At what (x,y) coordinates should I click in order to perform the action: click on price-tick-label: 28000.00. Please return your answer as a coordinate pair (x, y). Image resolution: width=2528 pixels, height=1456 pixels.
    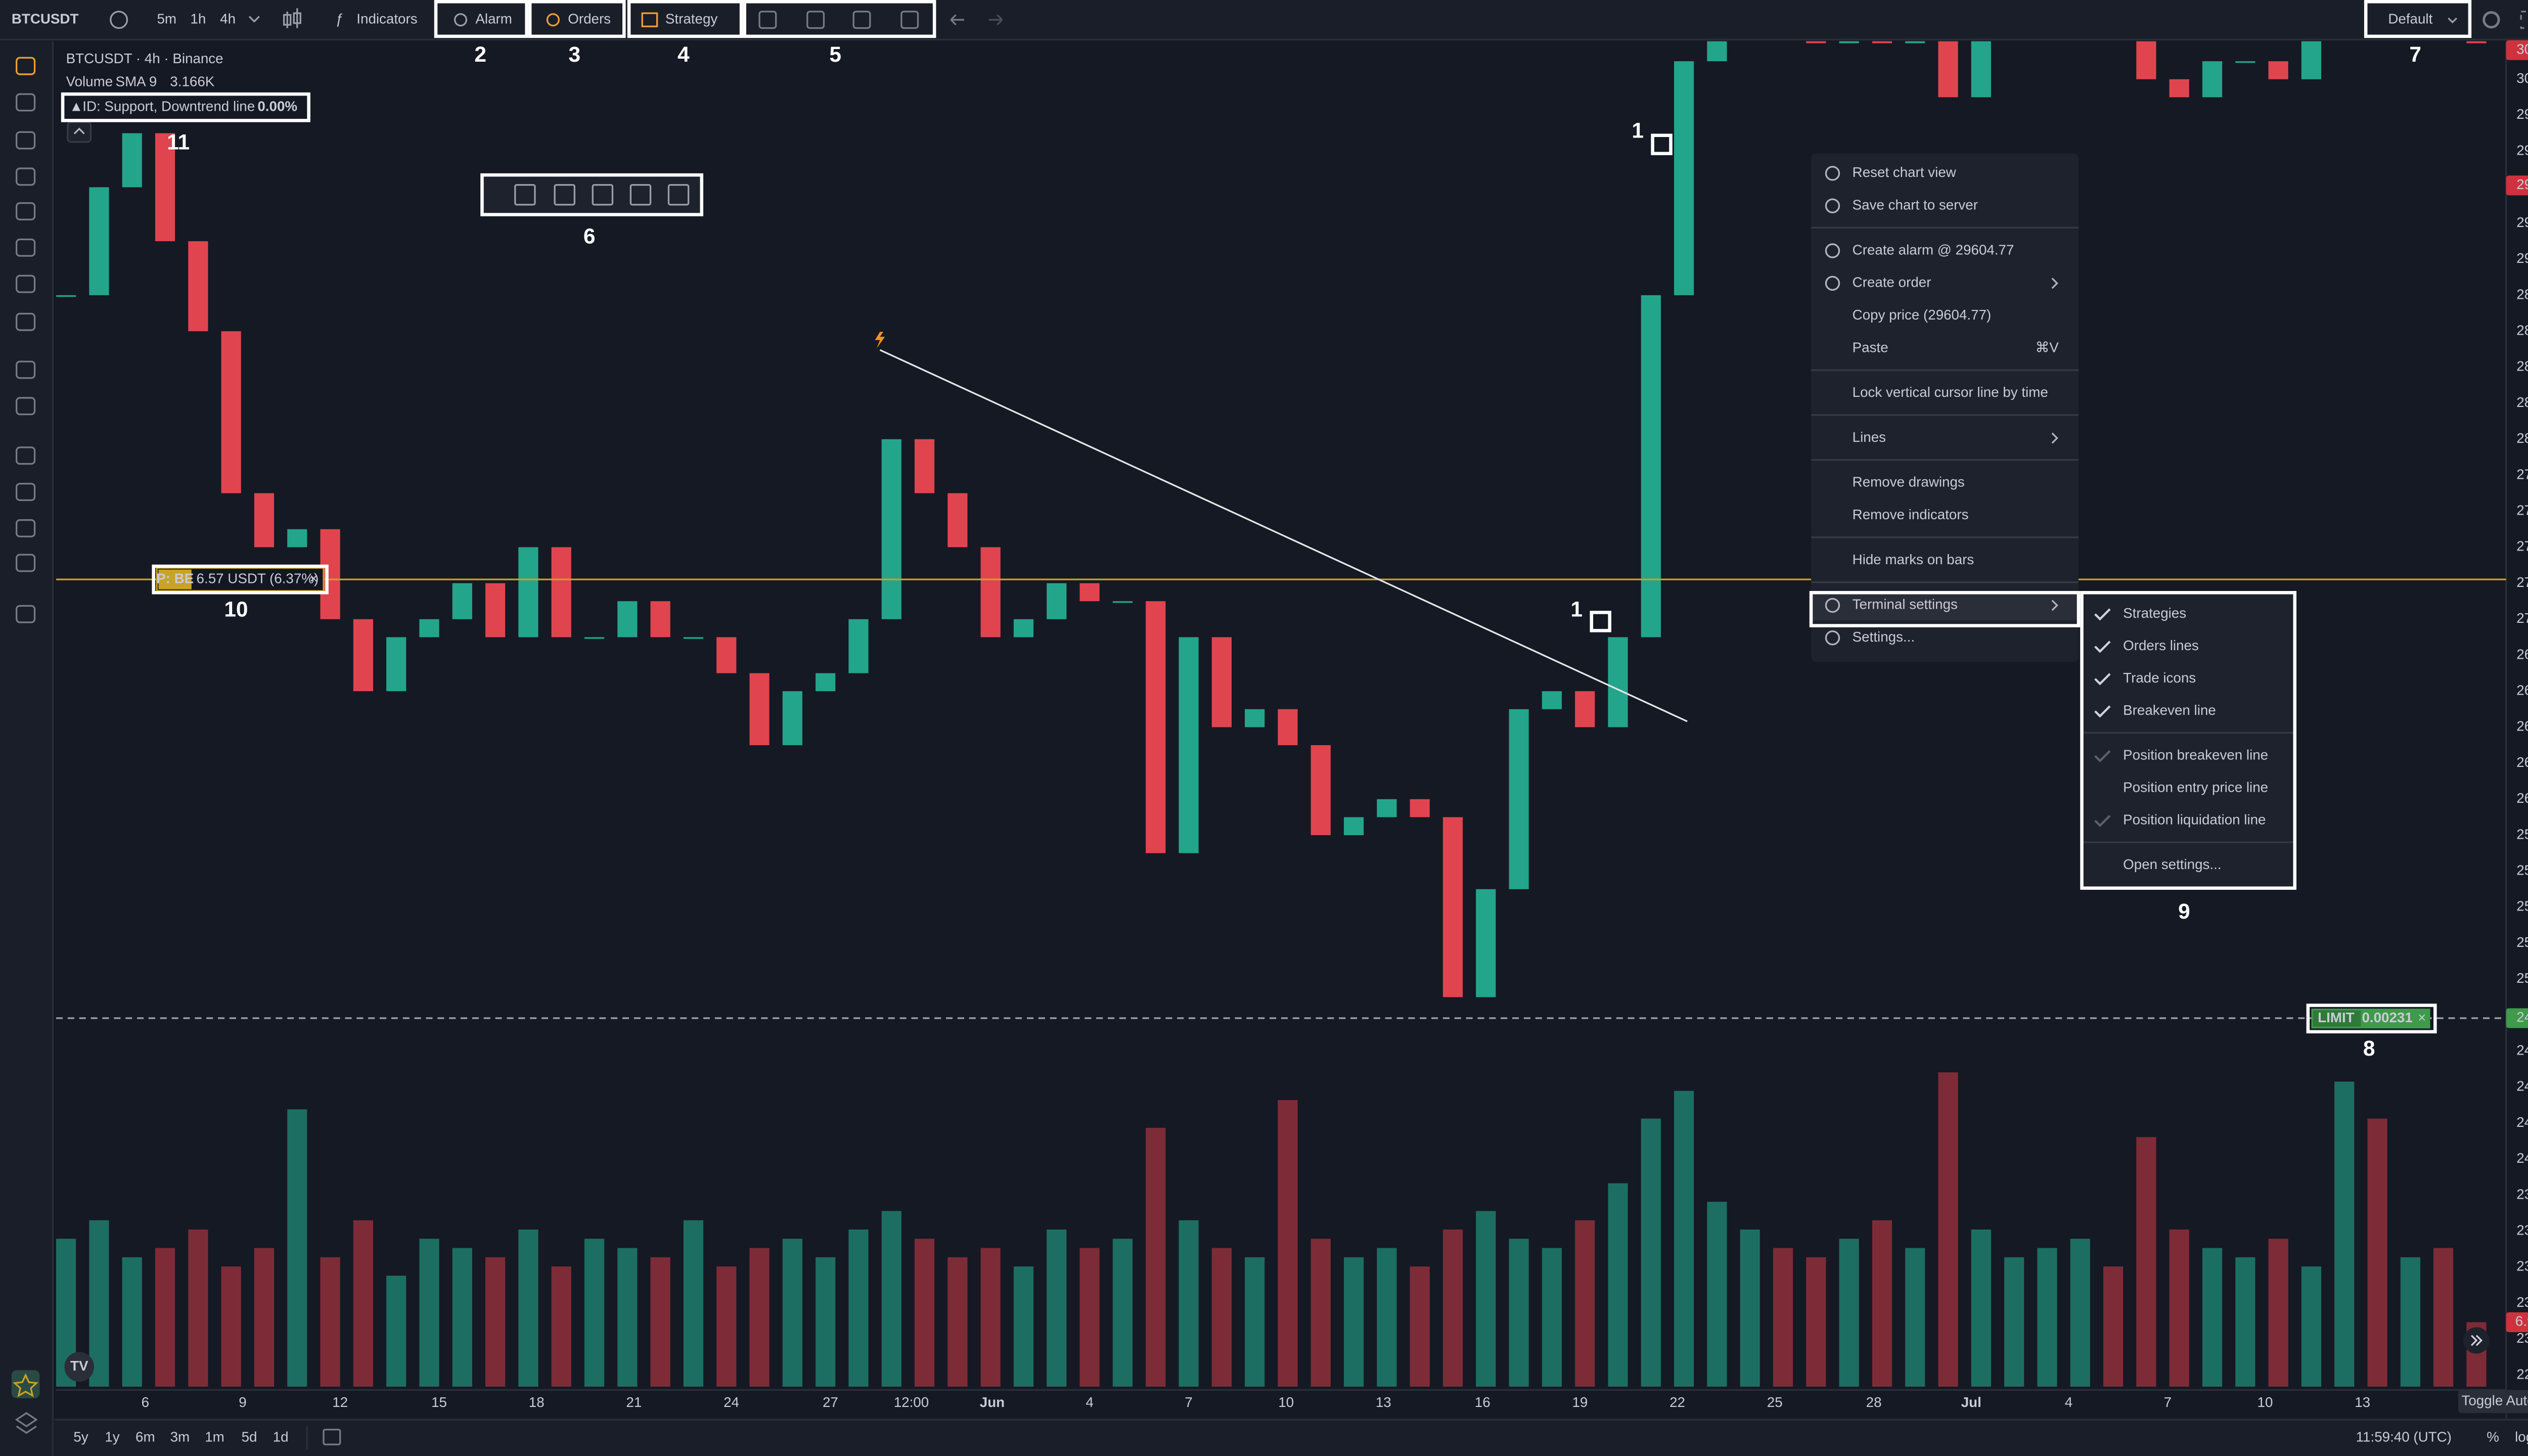
    Looking at the image, I should click on (2522, 438).